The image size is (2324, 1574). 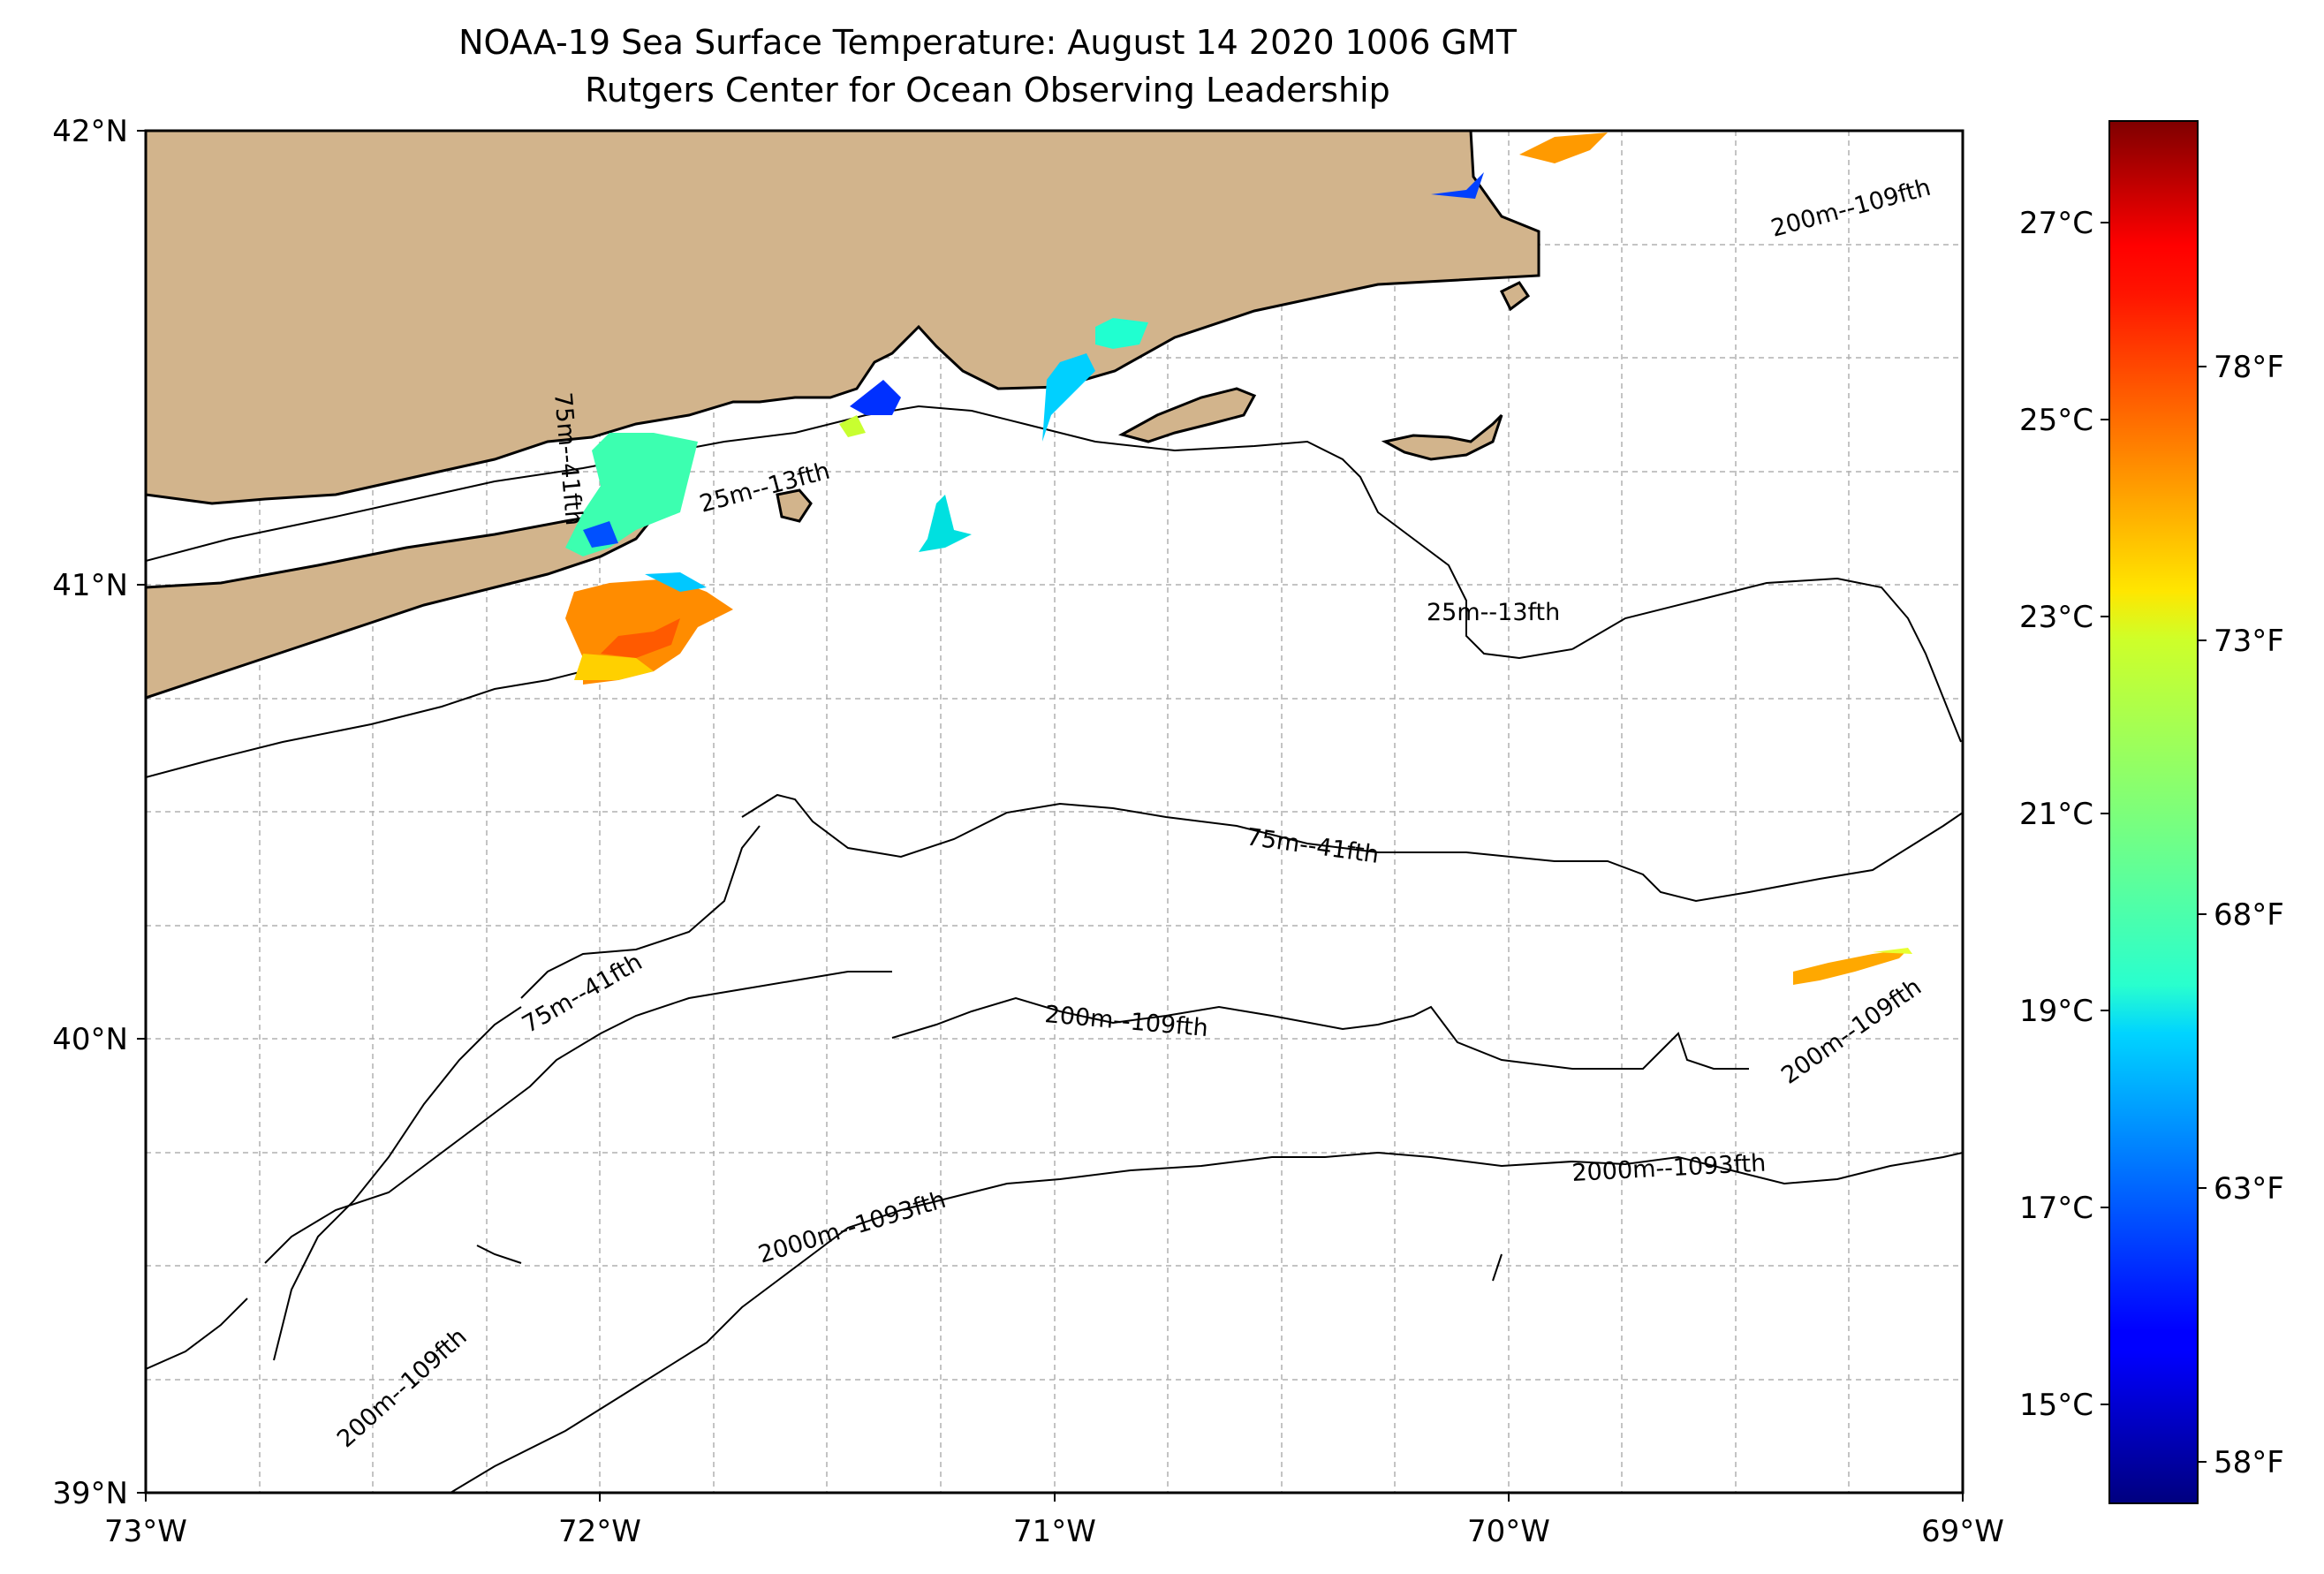 I want to click on colorbar-celsius-label: 15°C, so click(x=2056, y=1405).